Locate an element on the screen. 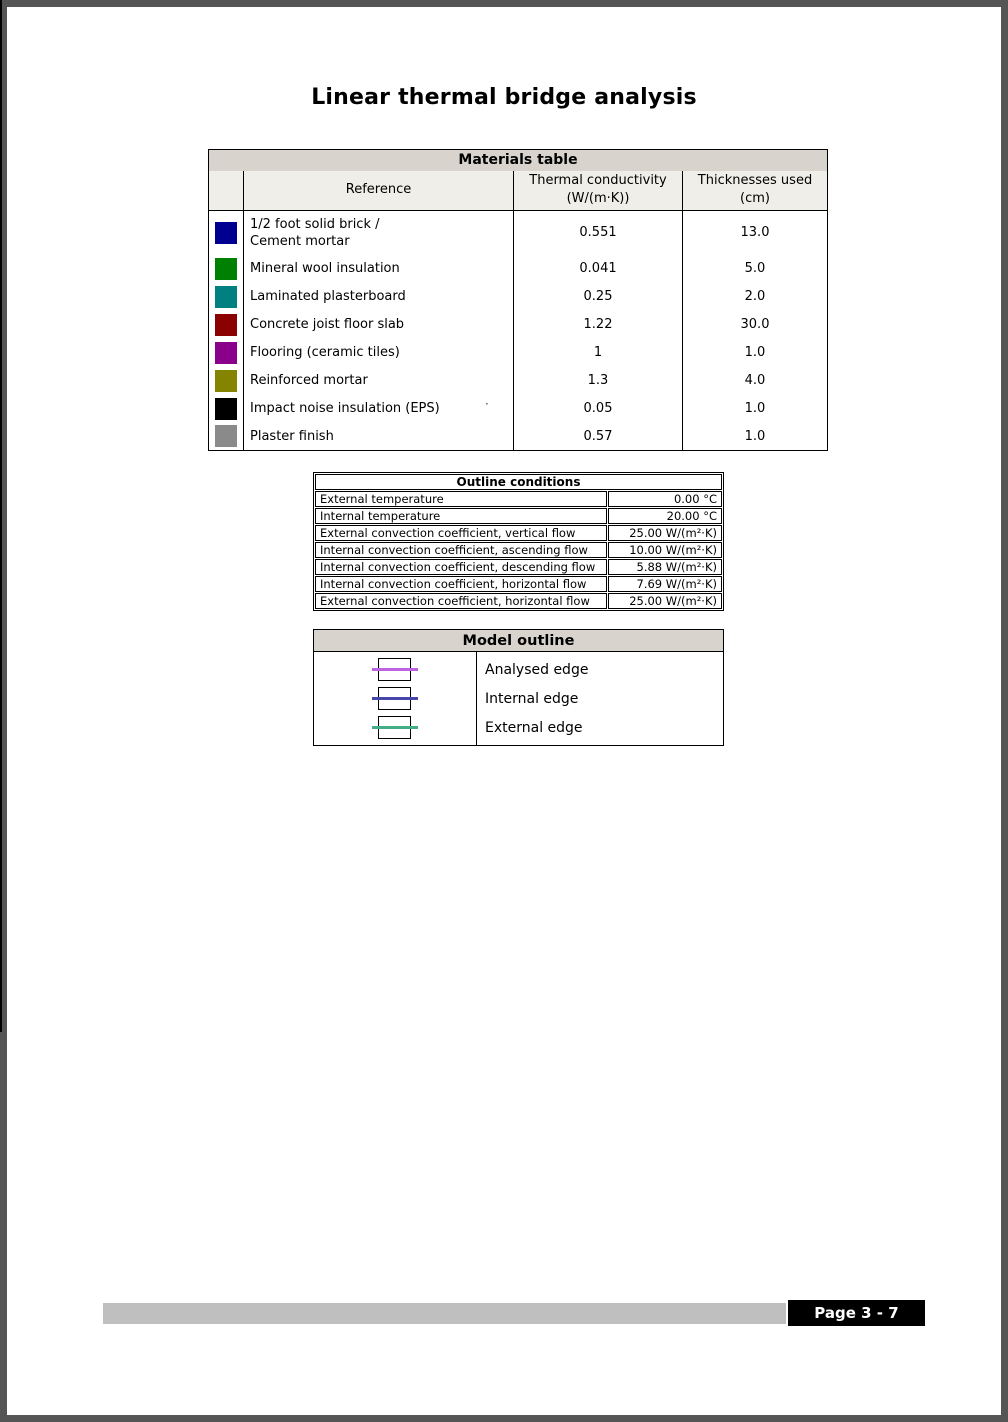 The width and height of the screenshot is (1008, 1422). condition-value: 7.69 W/(m²·K) is located at coordinates (665, 584).